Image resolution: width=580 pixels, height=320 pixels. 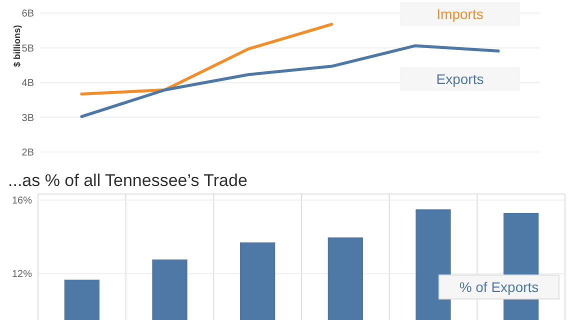 I want to click on series-label: Exports, so click(x=460, y=79).